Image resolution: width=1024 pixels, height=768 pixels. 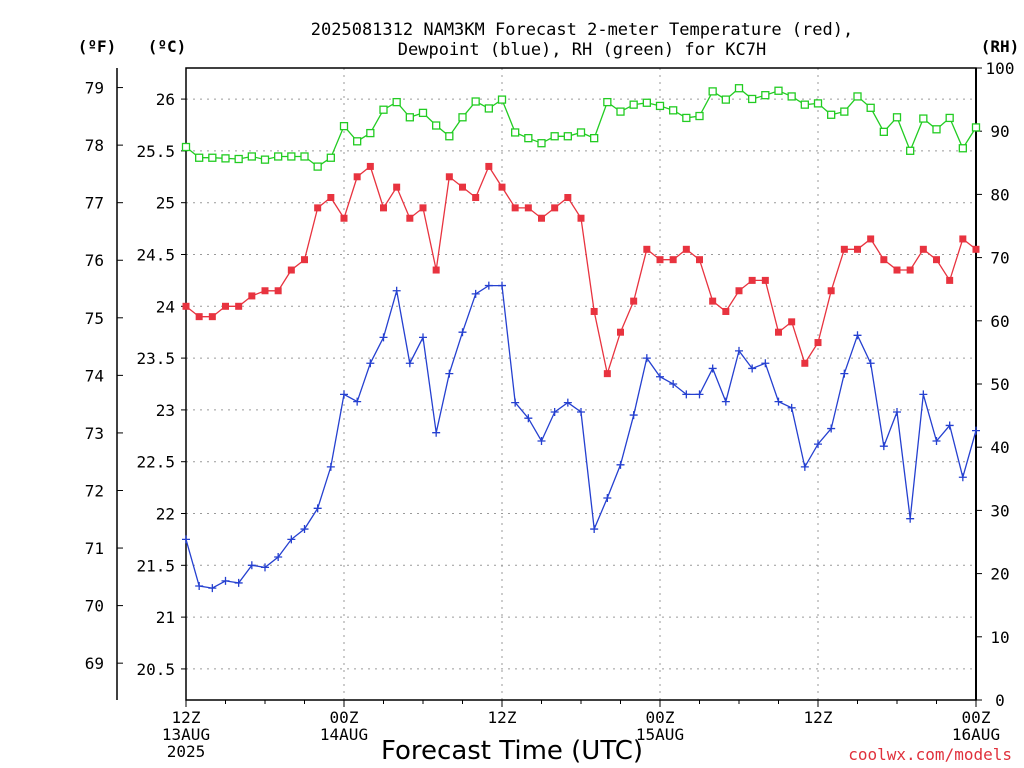 I want to click on fahrenheit-tick-label: 78, so click(x=94, y=145).